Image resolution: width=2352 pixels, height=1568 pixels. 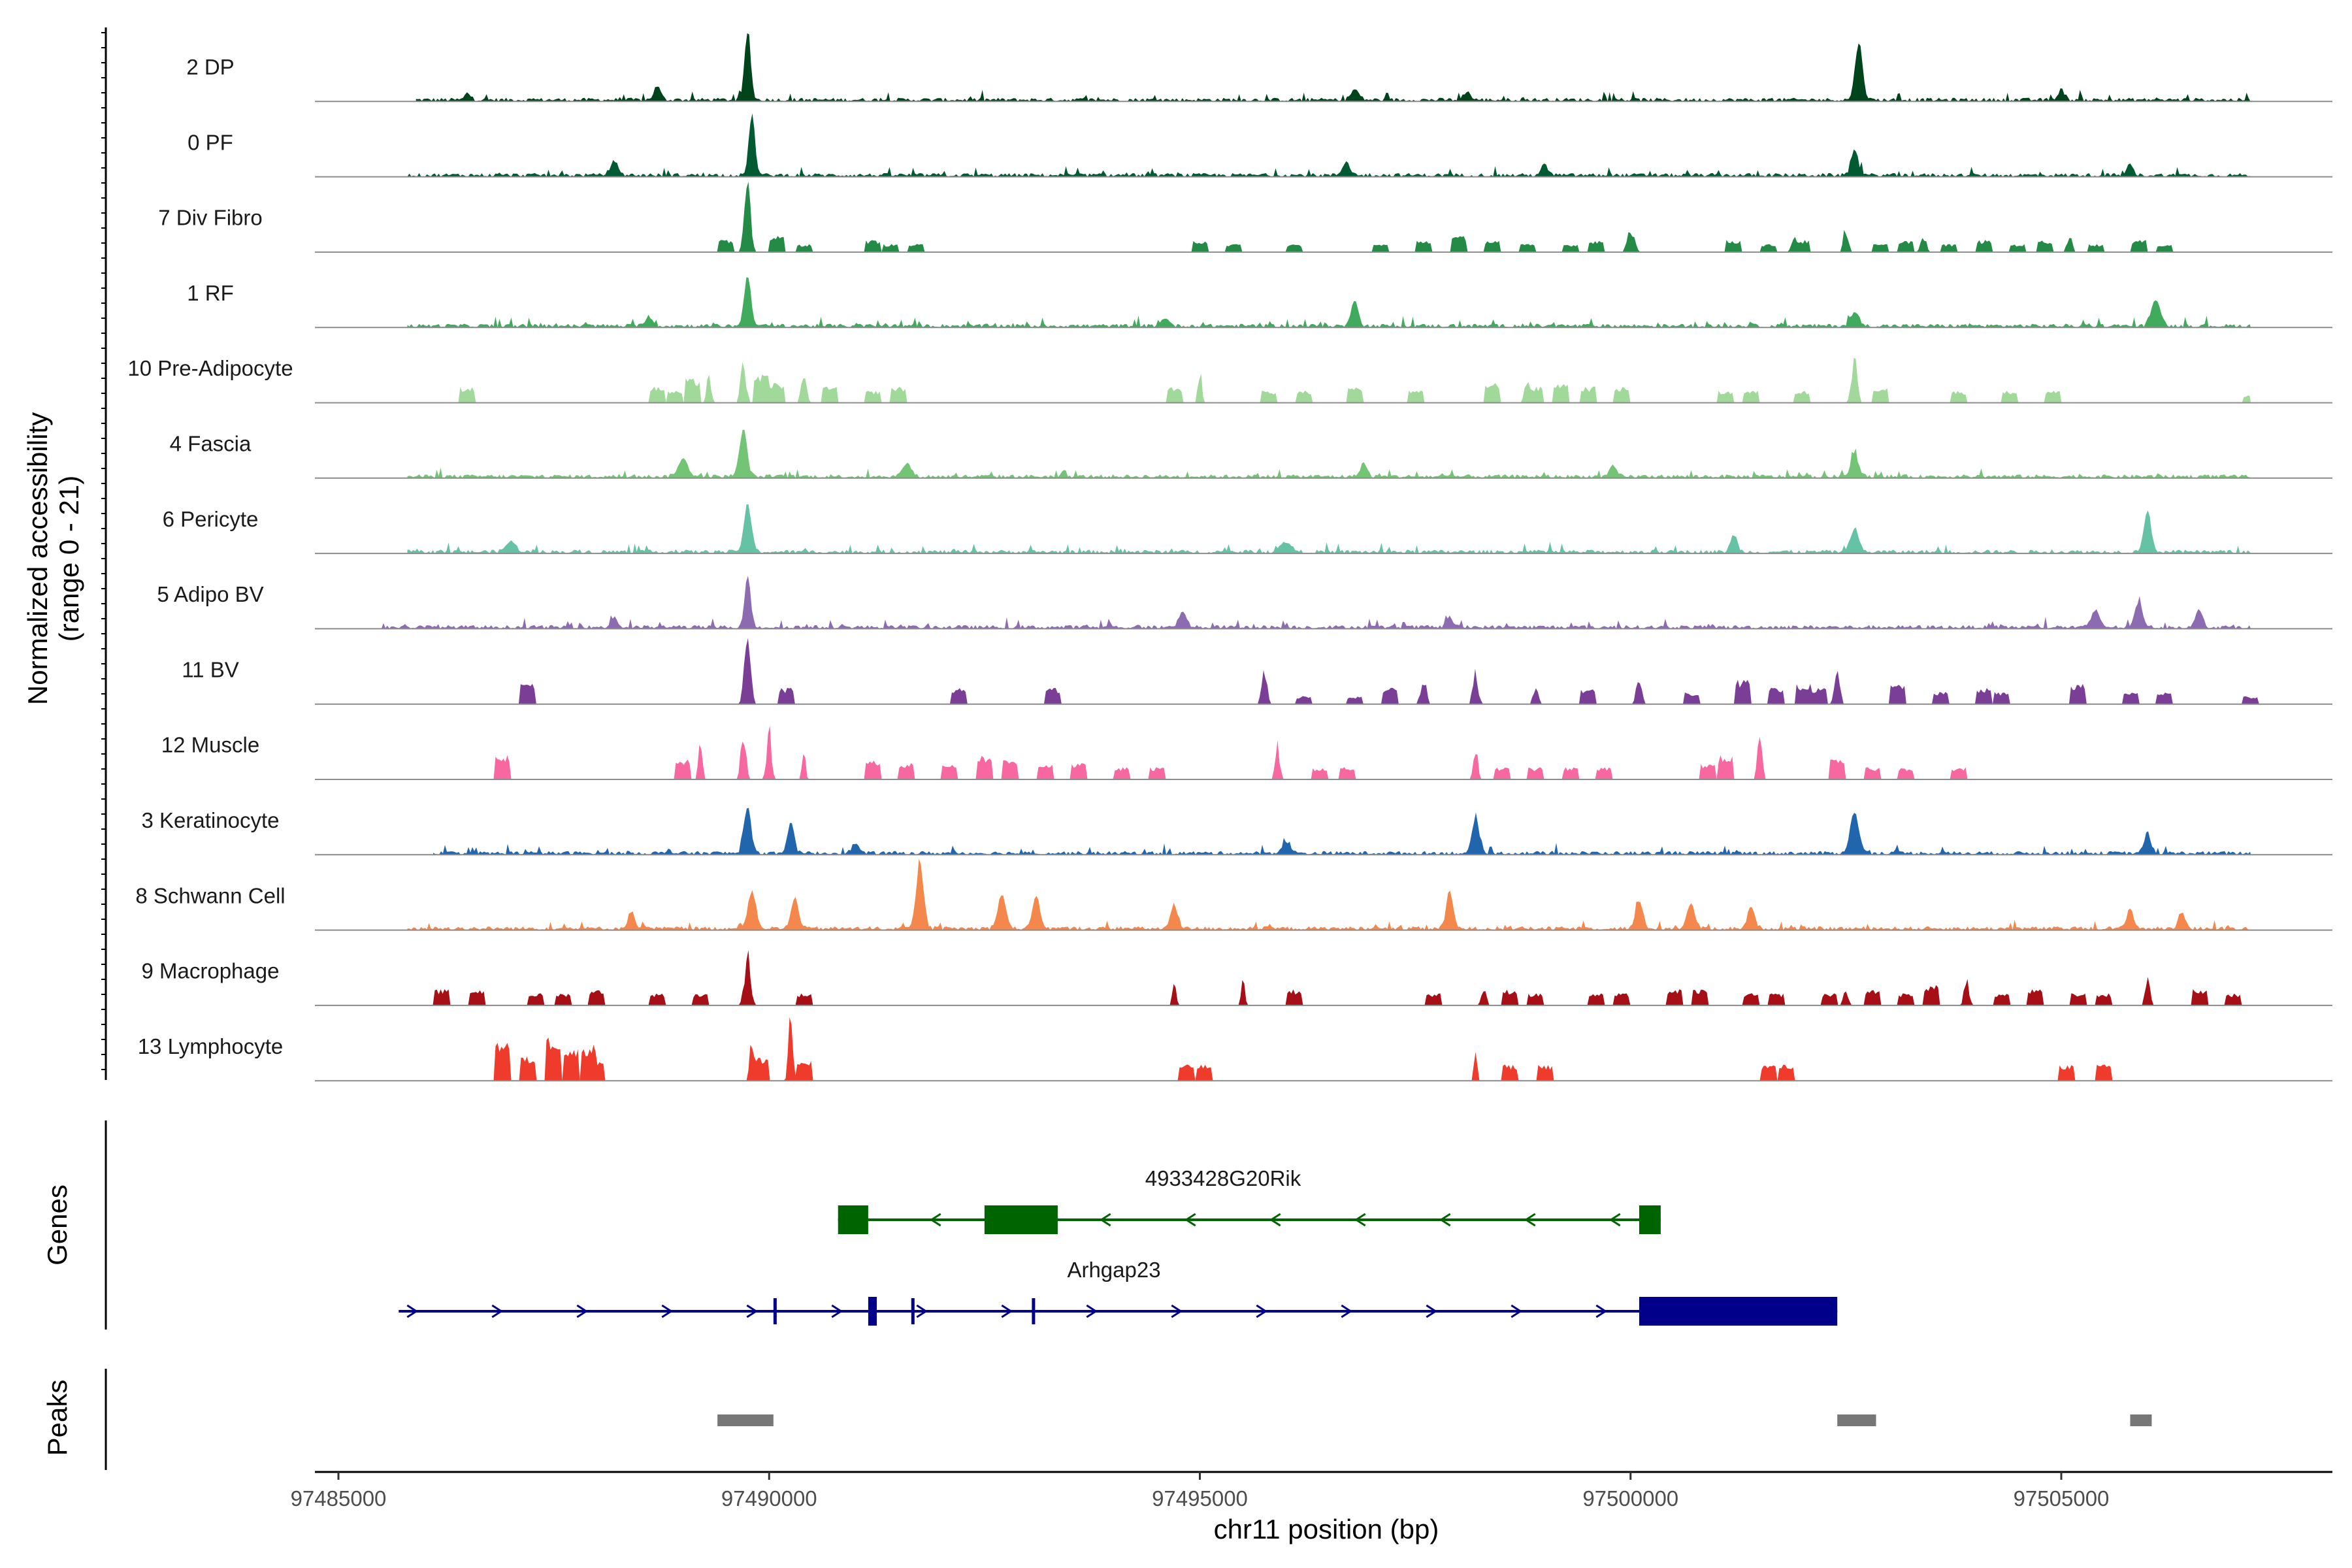 What do you see at coordinates (211, 519) in the screenshot?
I see `track-label: 6 Pericyte` at bounding box center [211, 519].